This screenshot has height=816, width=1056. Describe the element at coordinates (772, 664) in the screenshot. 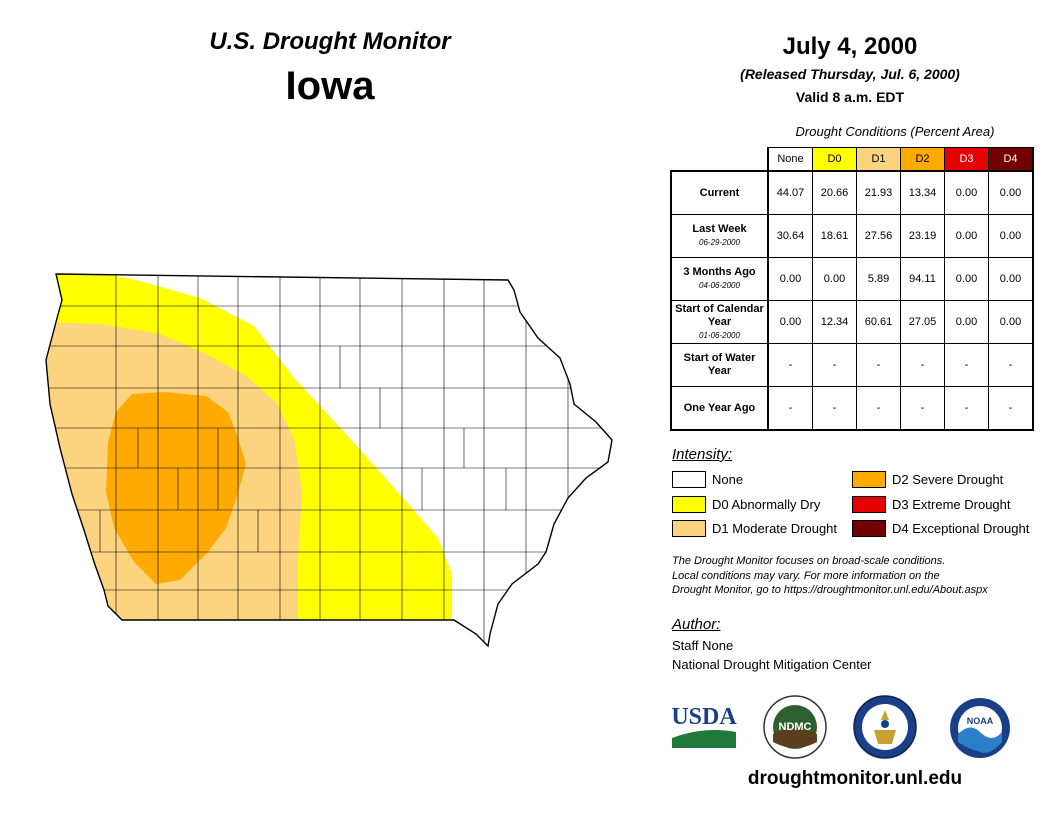

I see `author-org: National Drought Mitigation Center` at that location.